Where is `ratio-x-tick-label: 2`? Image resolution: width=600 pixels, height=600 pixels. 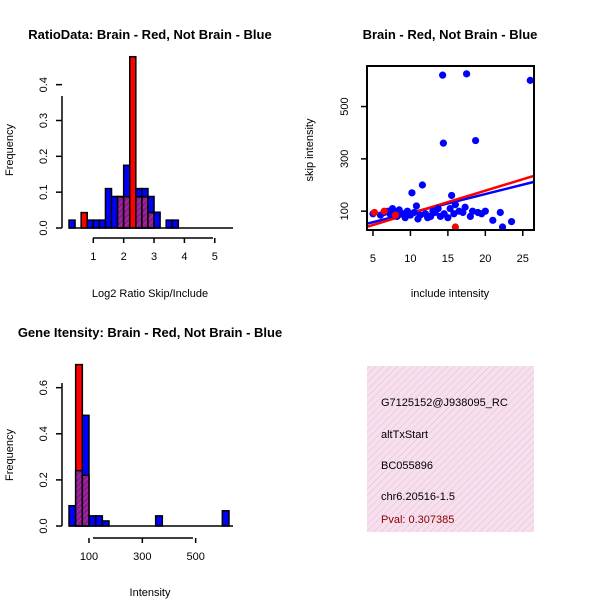 ratio-x-tick-label: 2 is located at coordinates (124, 257).